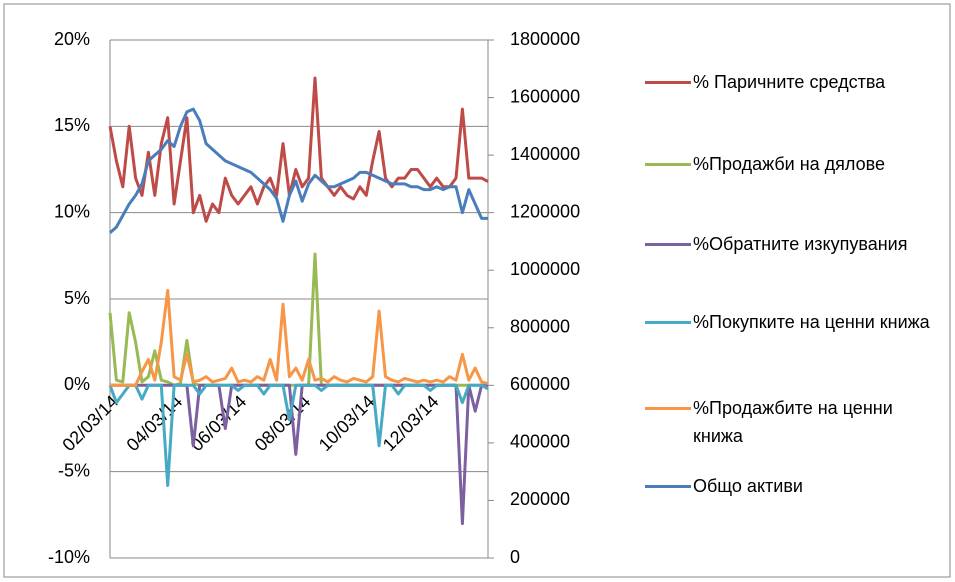 Image resolution: width=955 pixels, height=582 pixels. What do you see at coordinates (69, 557) in the screenshot?
I see `y-tick-label: -10%` at bounding box center [69, 557].